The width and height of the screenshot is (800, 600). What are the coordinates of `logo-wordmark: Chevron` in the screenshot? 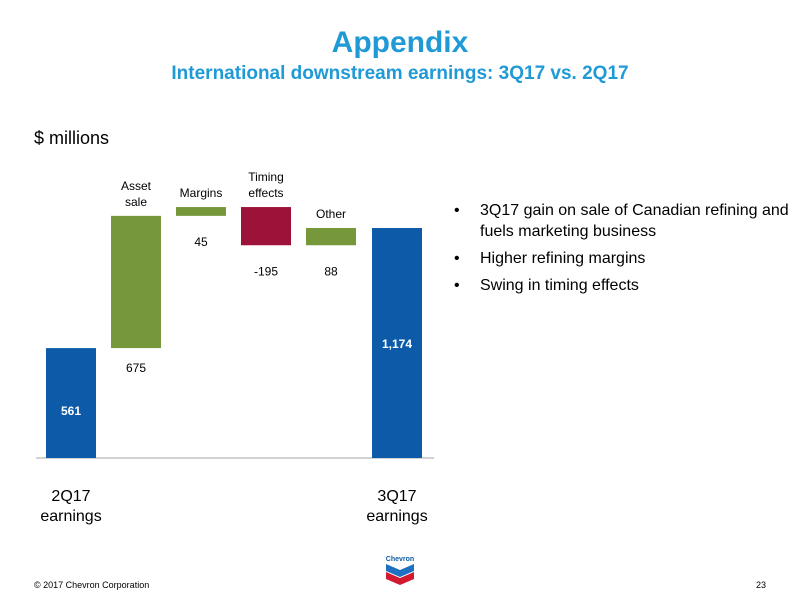 It's located at (400, 559).